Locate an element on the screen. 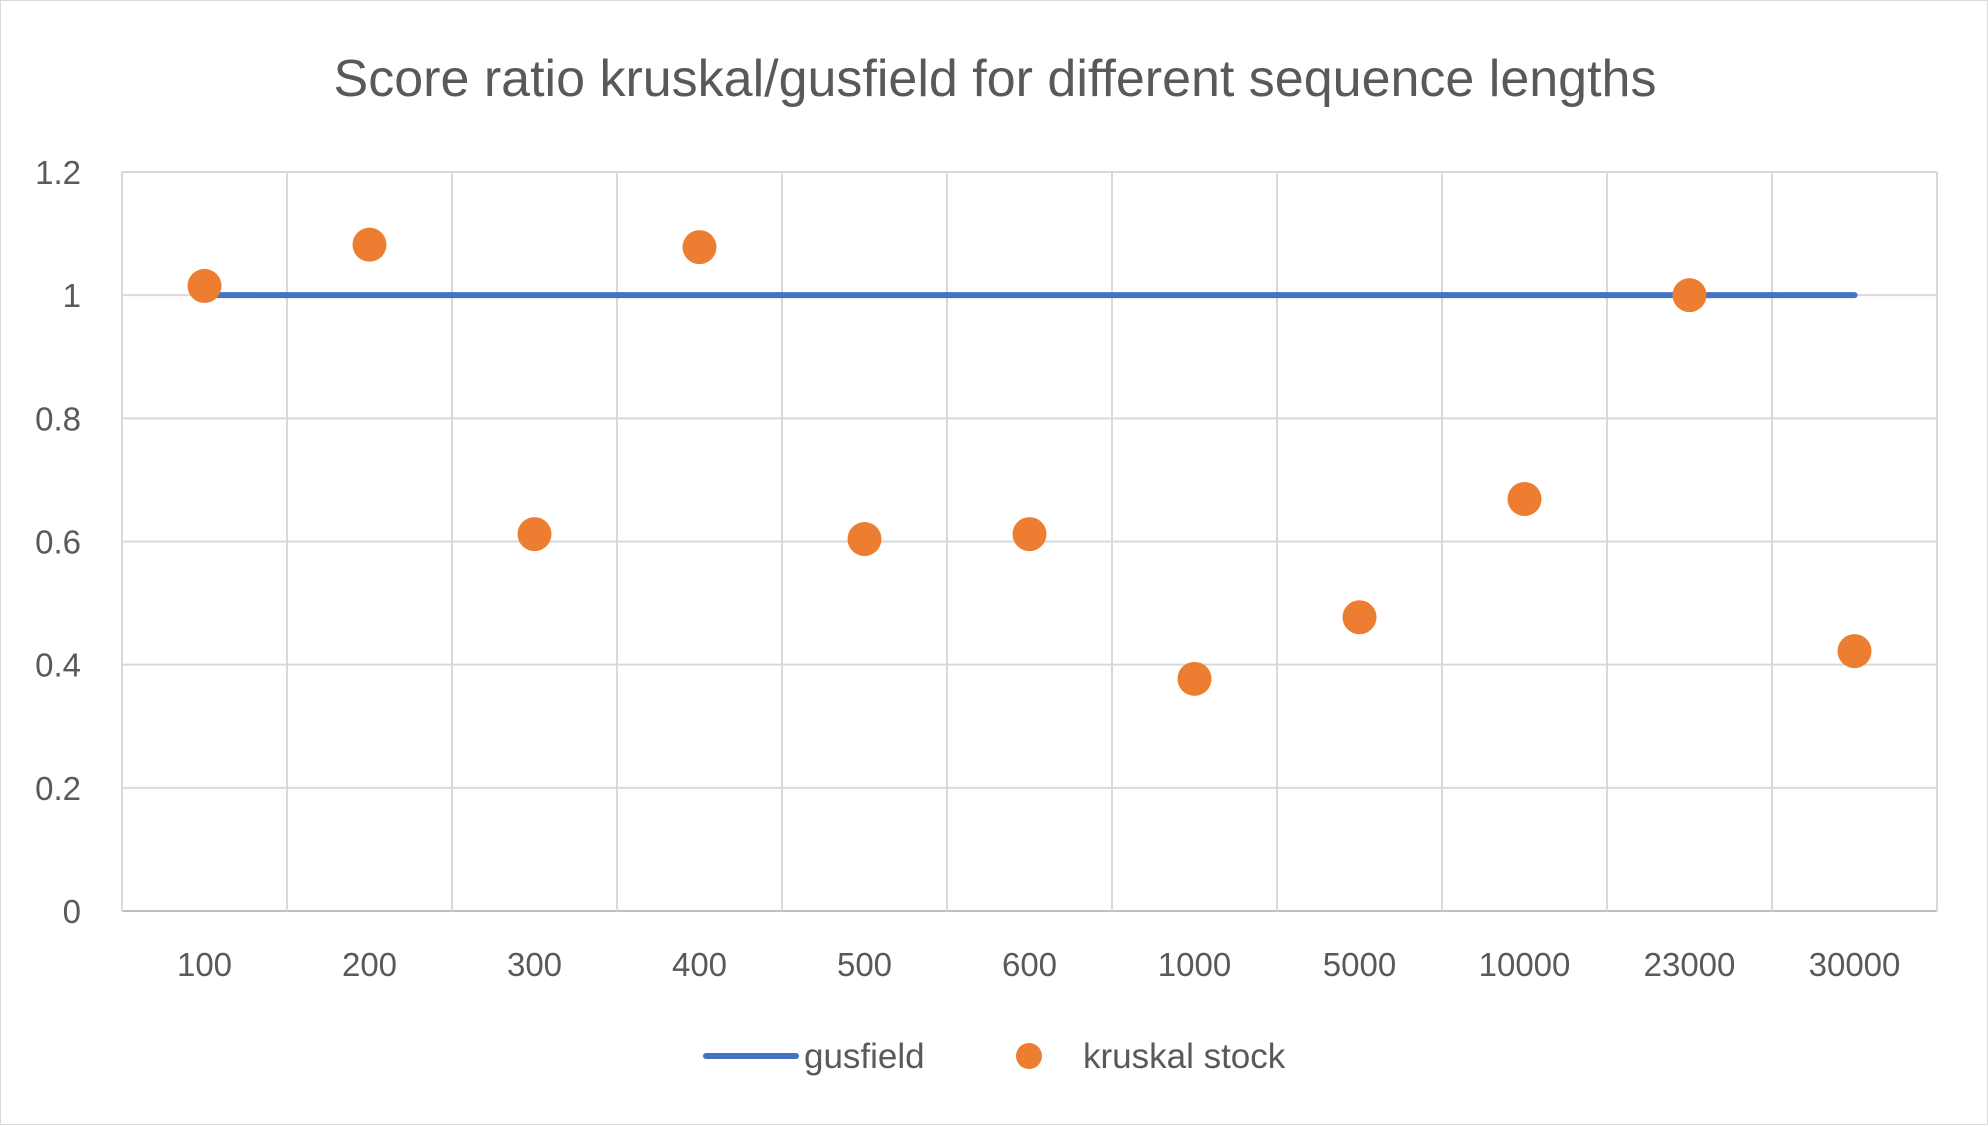  x-tick-label: 100 is located at coordinates (204, 964).